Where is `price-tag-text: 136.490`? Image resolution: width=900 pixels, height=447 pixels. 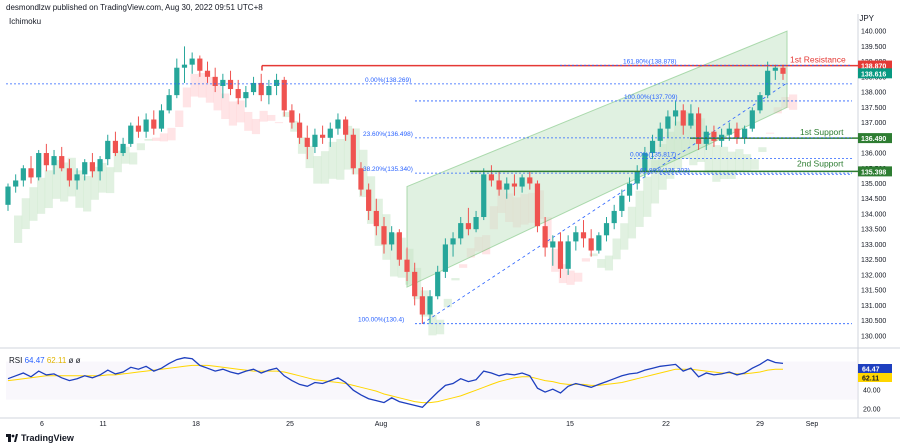 price-tag-text: 136.490 is located at coordinates (873, 139).